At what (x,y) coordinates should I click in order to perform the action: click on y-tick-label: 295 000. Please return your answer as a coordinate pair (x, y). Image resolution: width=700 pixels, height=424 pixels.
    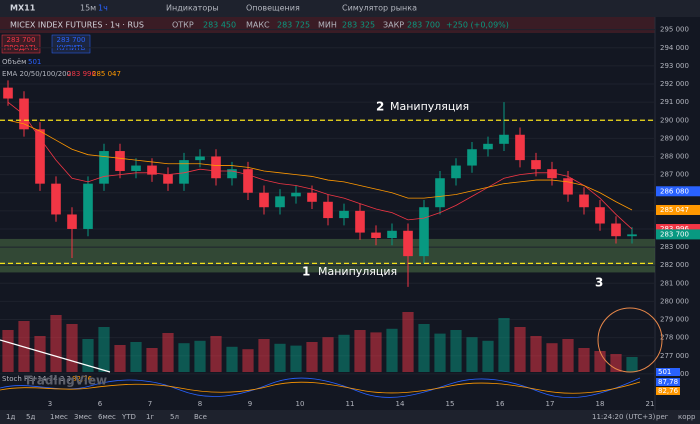
    Looking at the image, I should click on (674, 30).